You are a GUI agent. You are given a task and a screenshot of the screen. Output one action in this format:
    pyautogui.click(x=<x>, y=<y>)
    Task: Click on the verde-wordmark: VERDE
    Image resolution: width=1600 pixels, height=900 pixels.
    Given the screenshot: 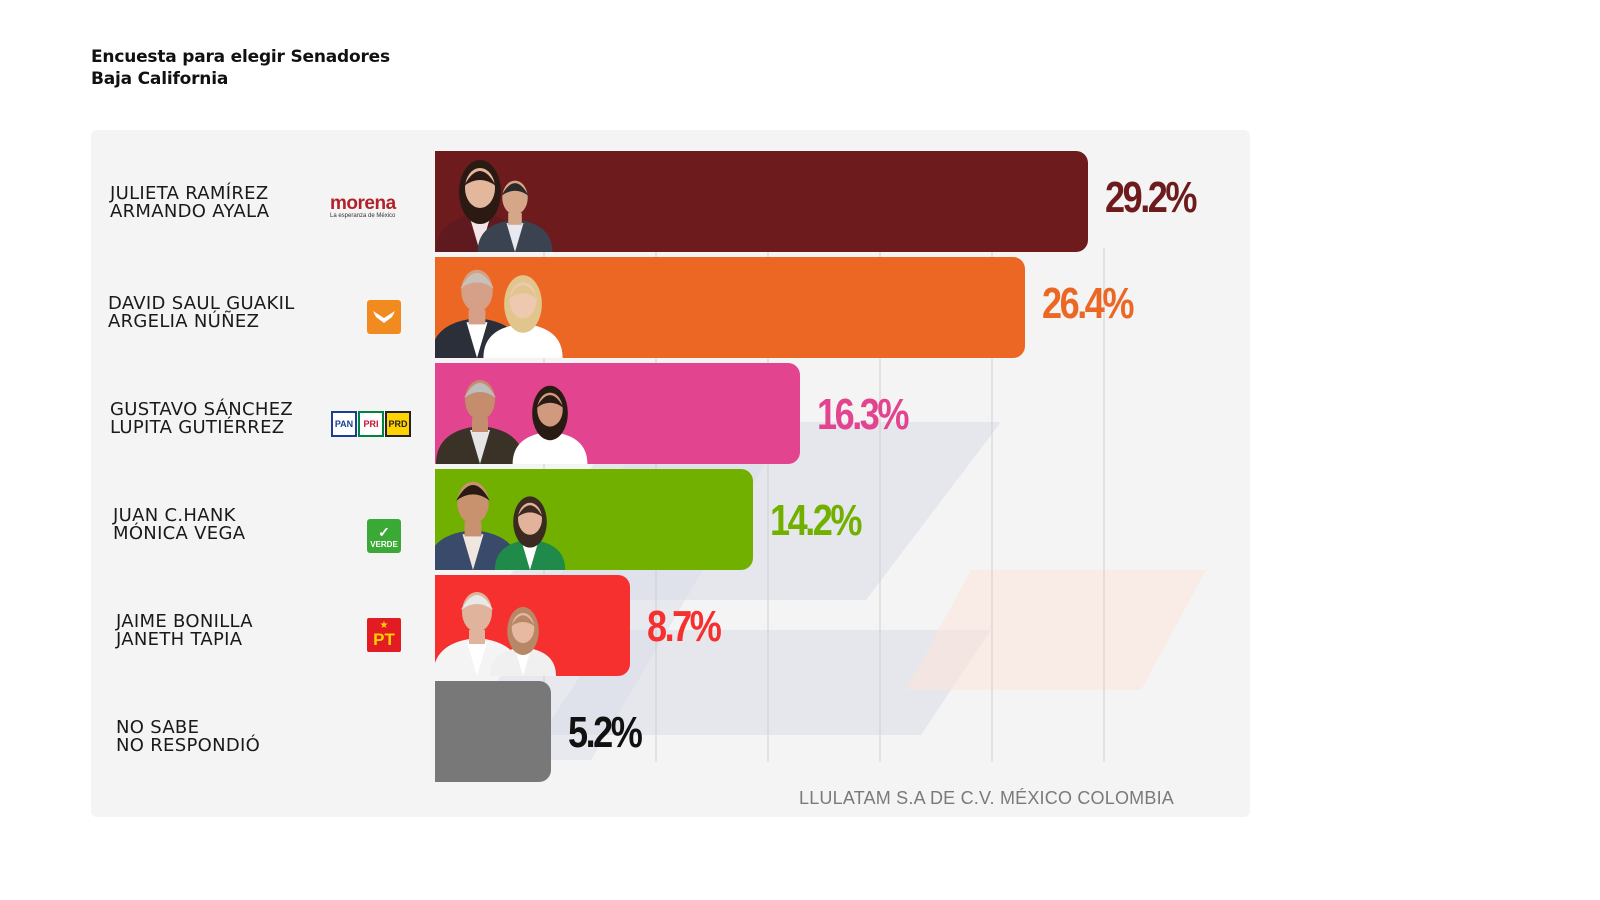 What is the action you would take?
    pyautogui.click(x=384, y=544)
    